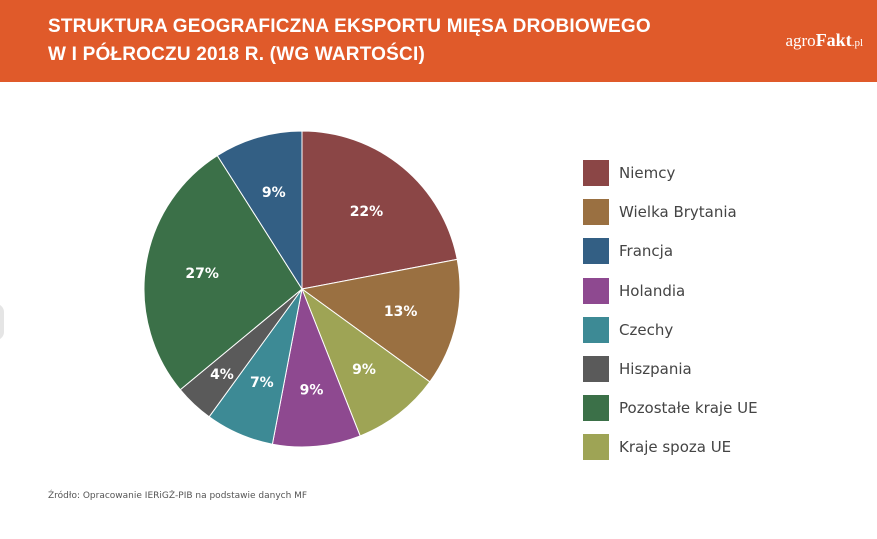 The image size is (877, 539). What do you see at coordinates (236, 54) in the screenshot?
I see `page-title-line-2: W I PÓŁROCZU 2018 R. (WG WARTOŚCI)` at bounding box center [236, 54].